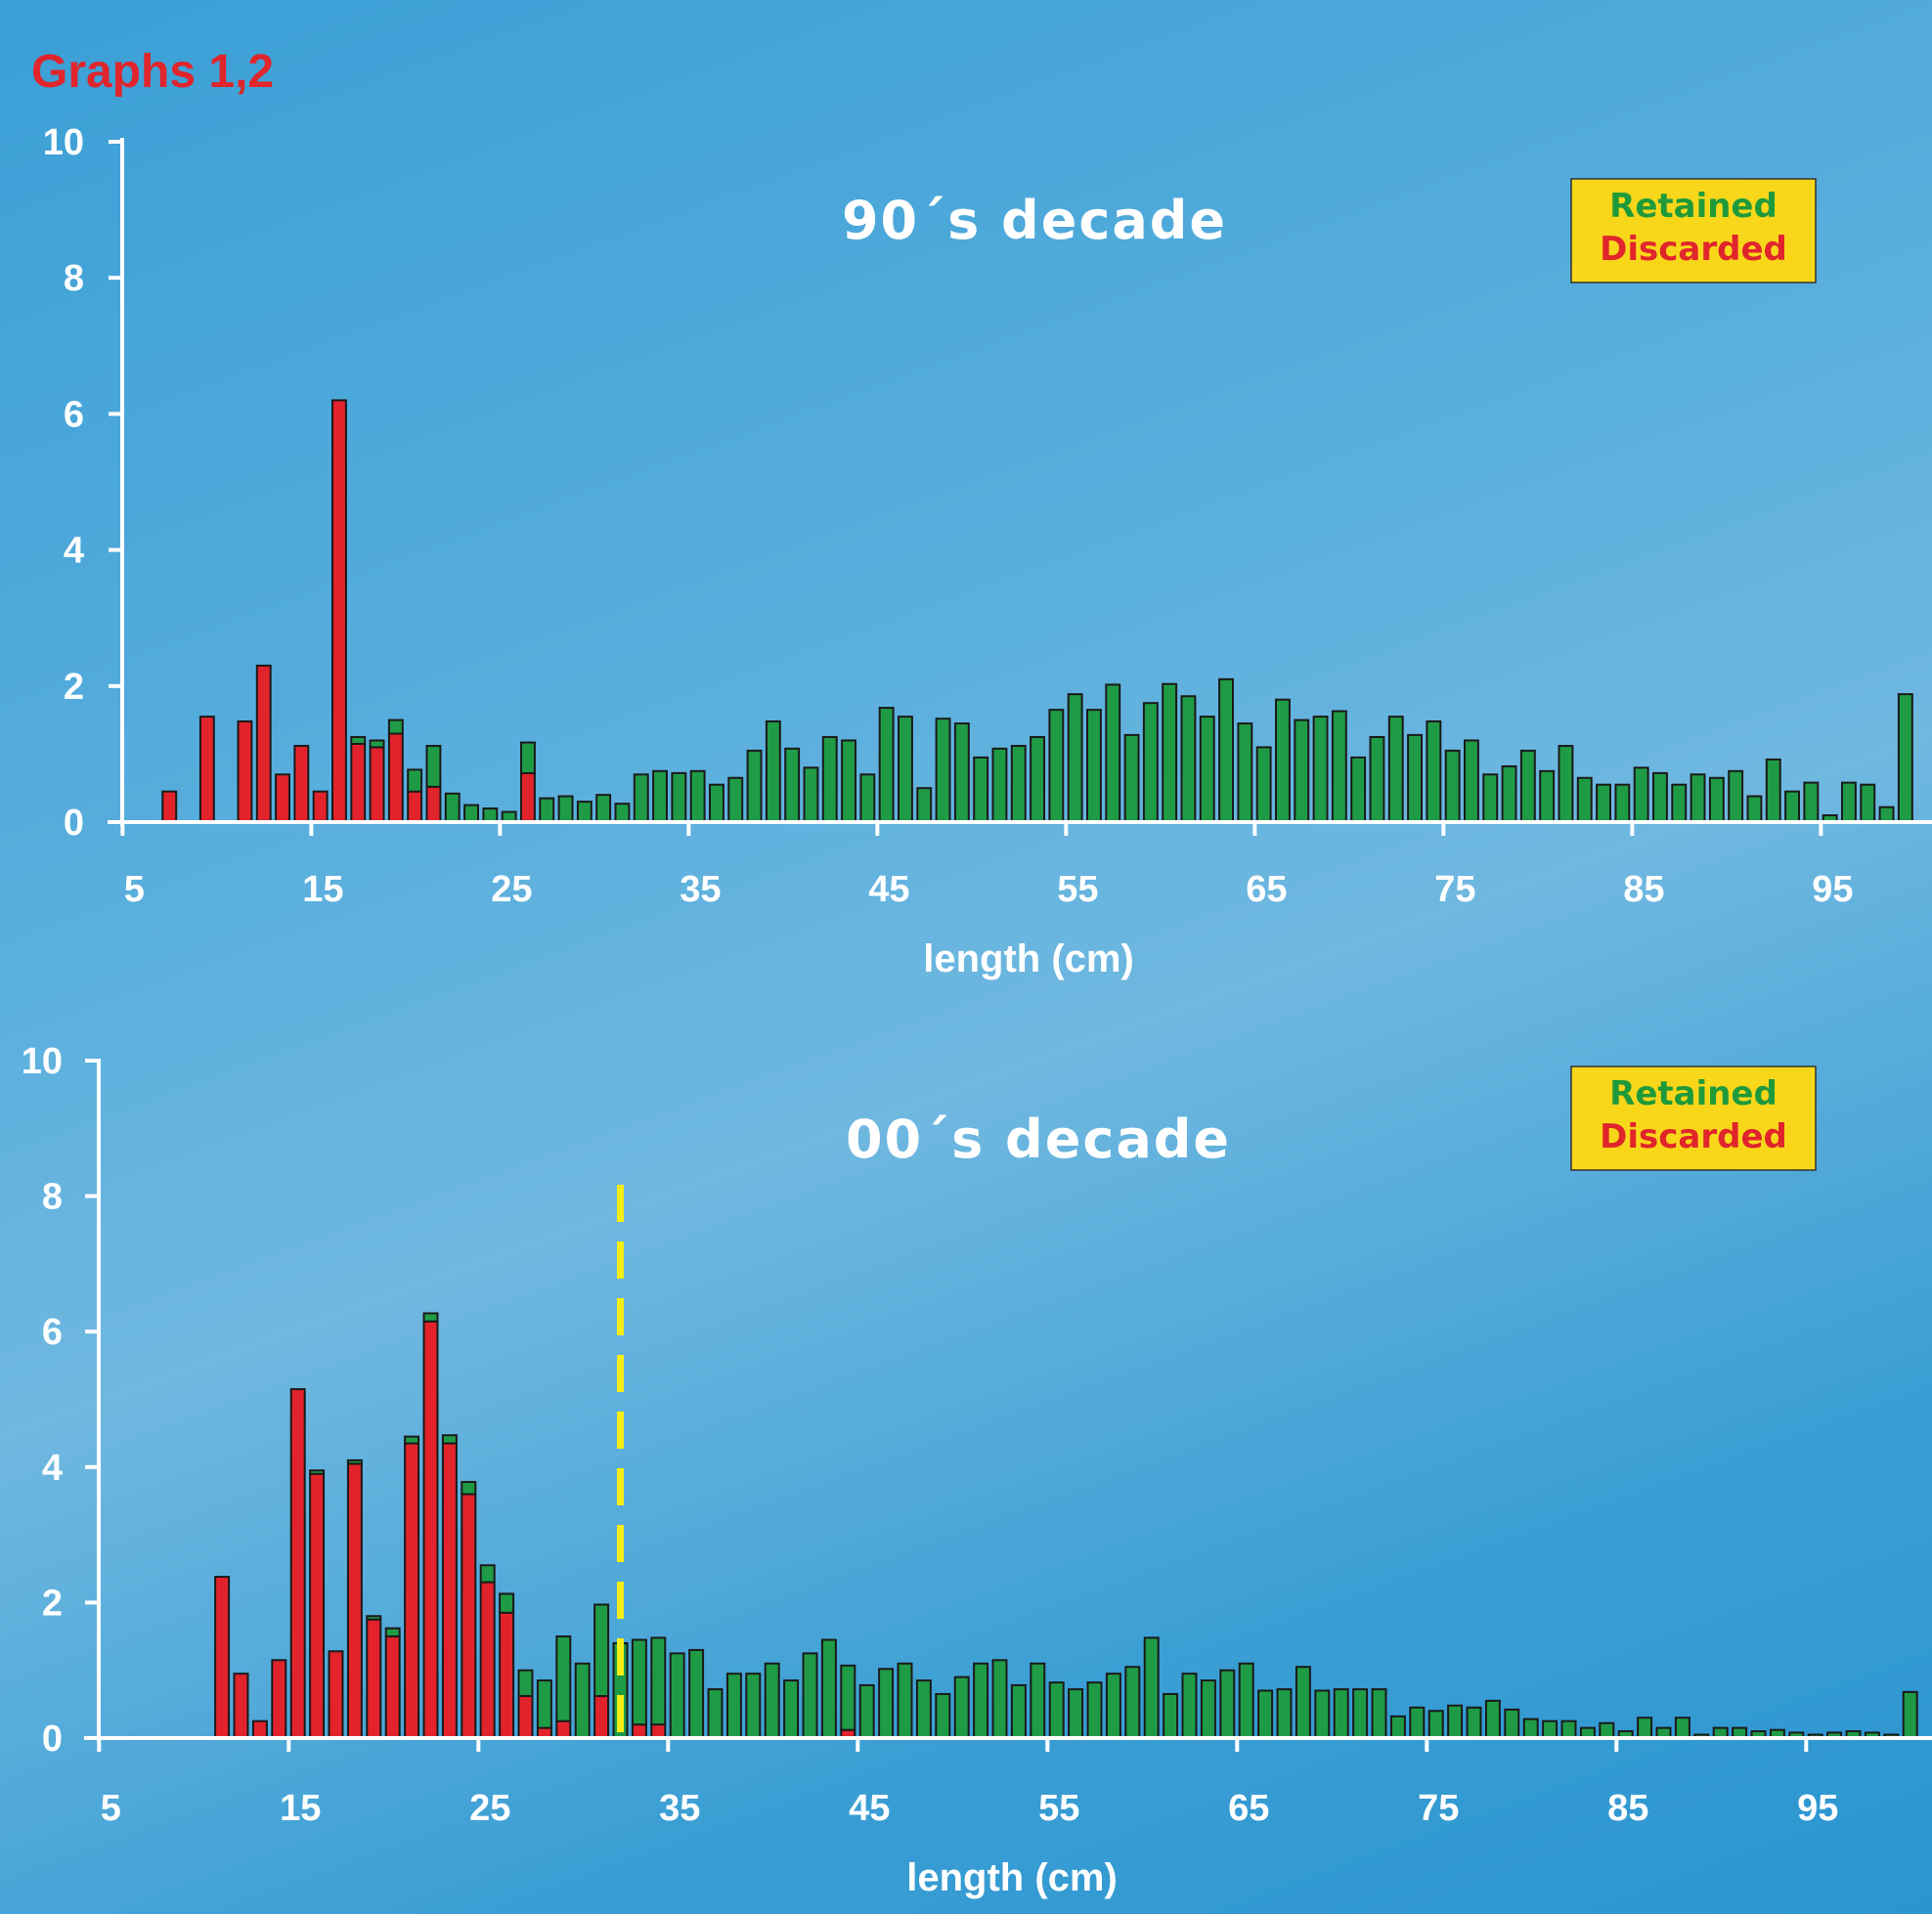 The width and height of the screenshot is (1932, 1914). I want to click on y-tick-label-00s-8: 8, so click(52, 1197).